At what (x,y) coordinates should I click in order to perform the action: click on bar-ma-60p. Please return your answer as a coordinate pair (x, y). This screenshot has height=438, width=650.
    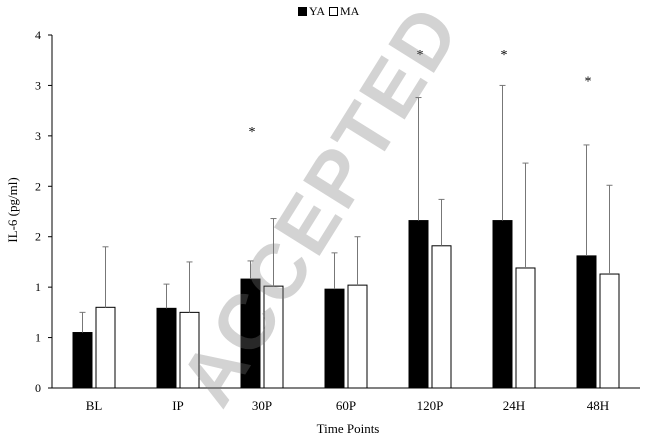
    Looking at the image, I should click on (357, 336).